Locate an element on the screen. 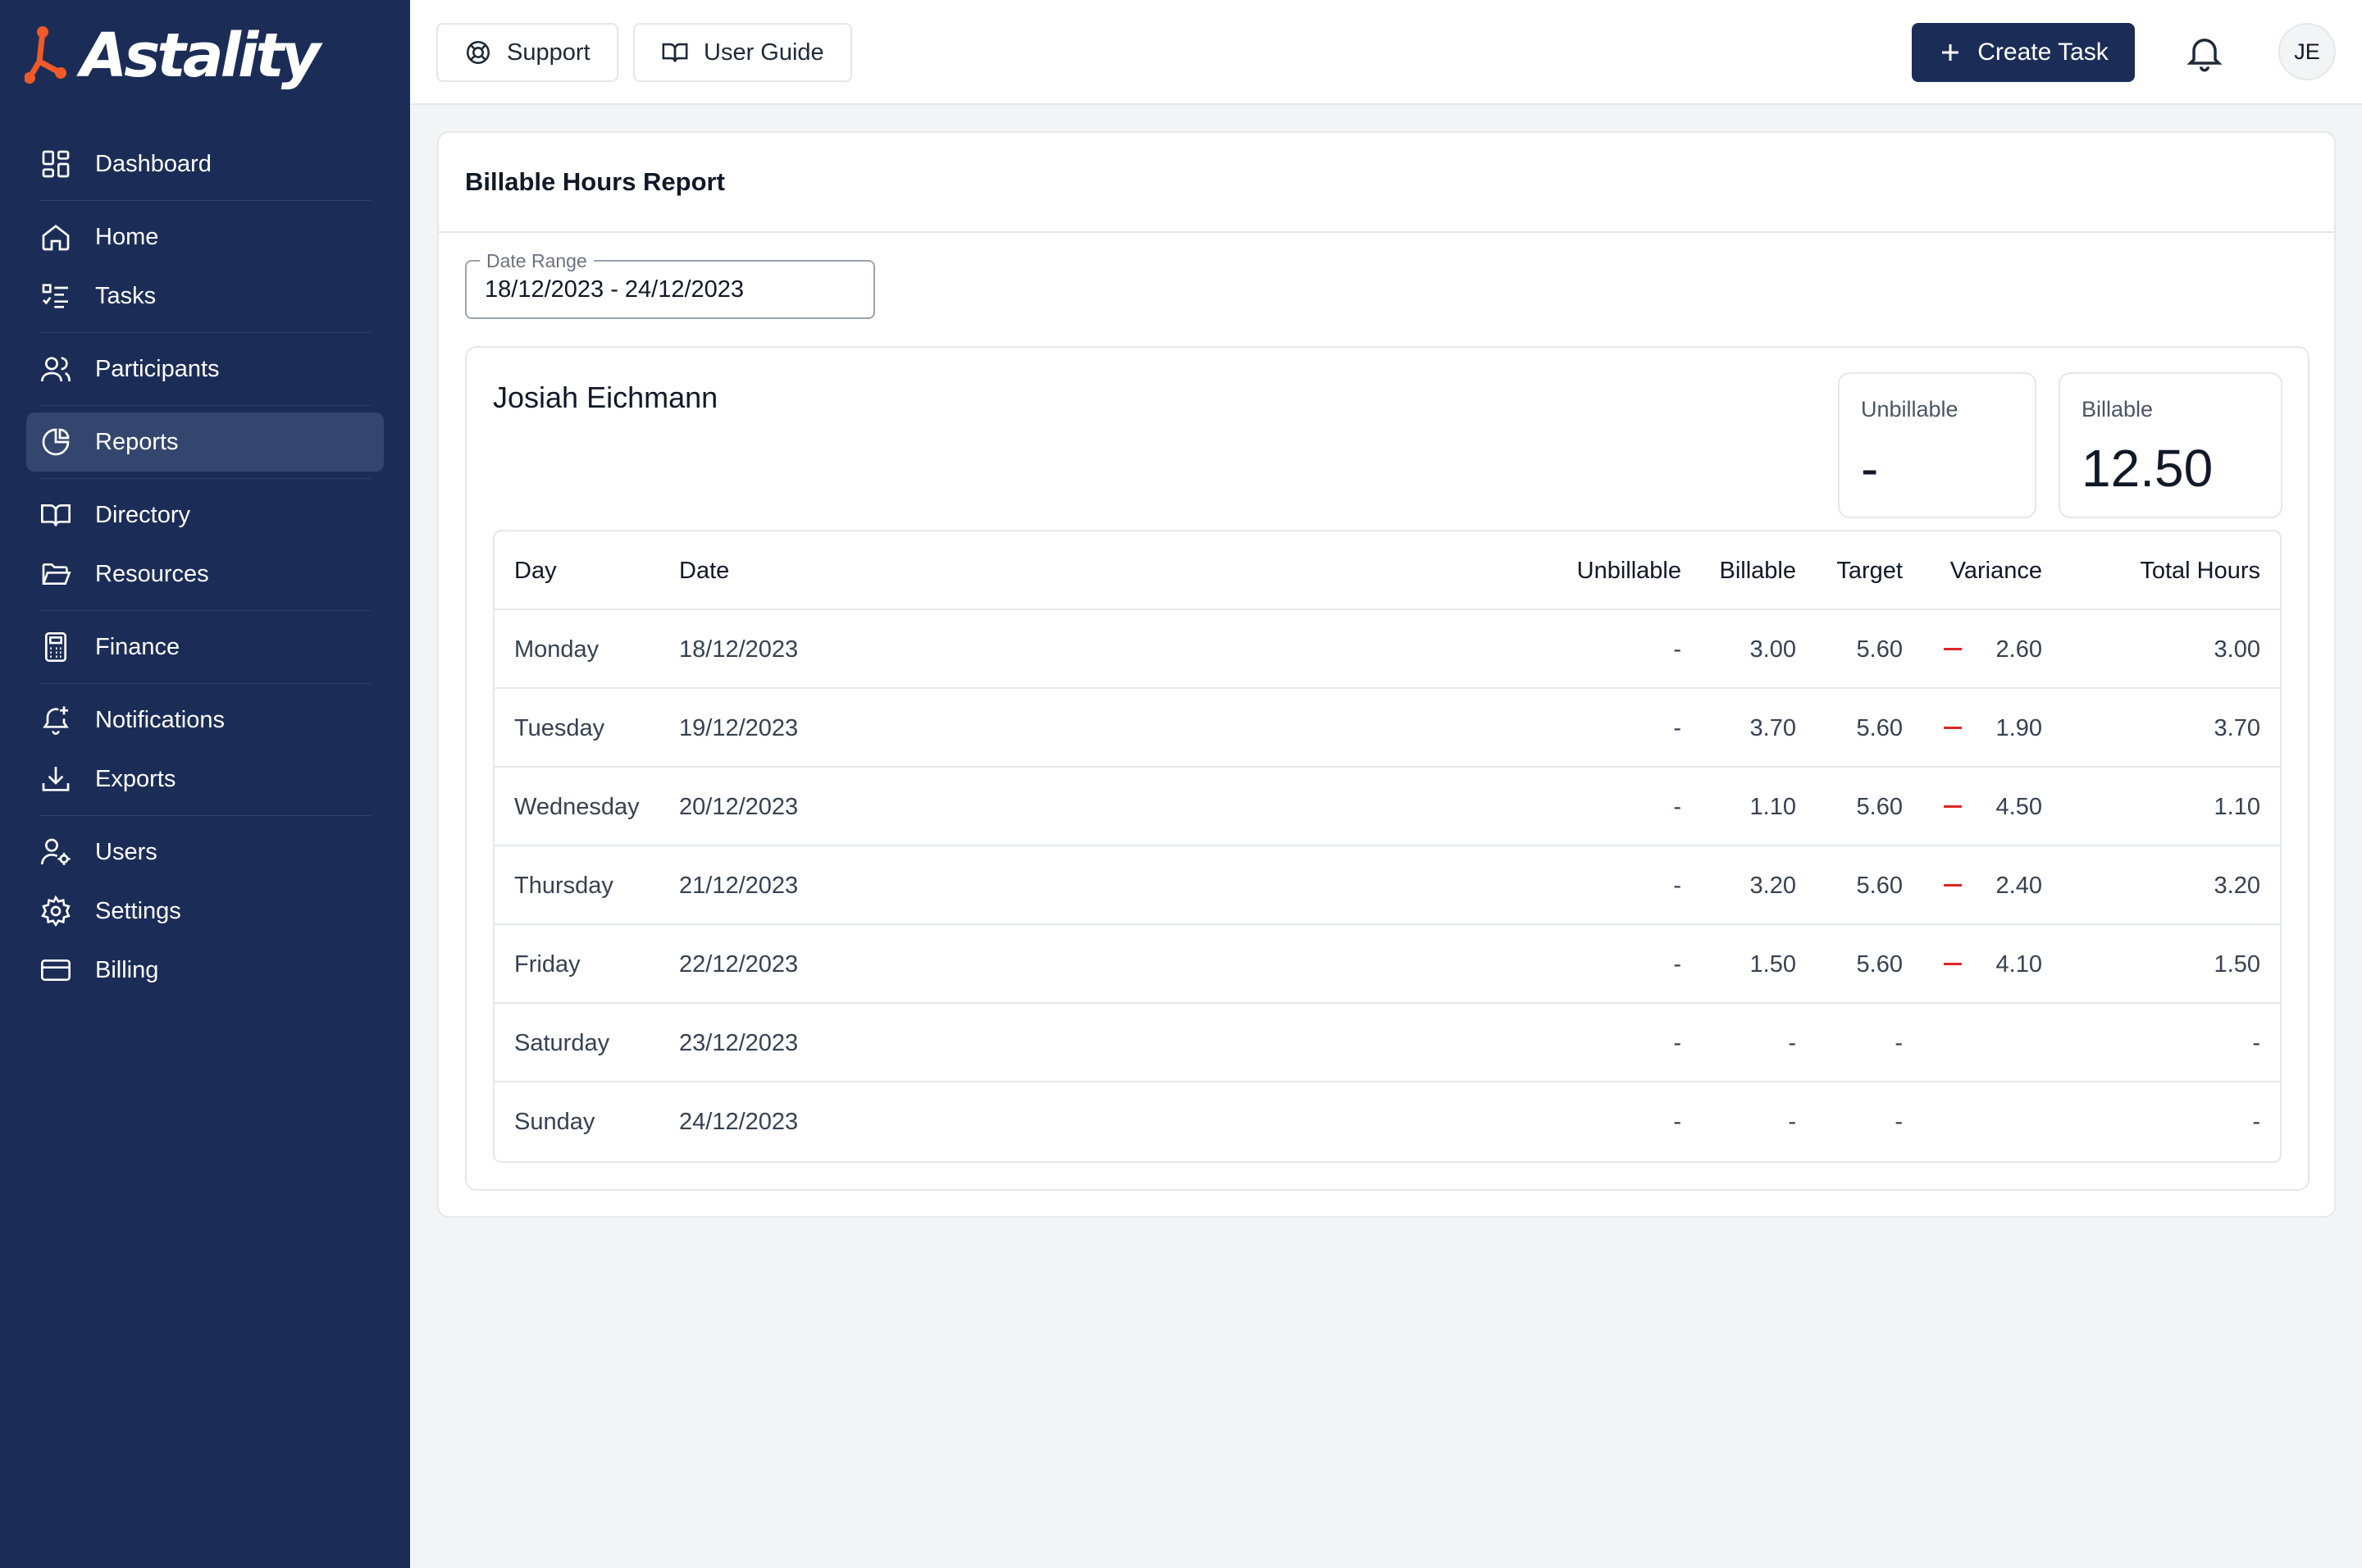 The height and width of the screenshot is (1568, 2362). cell-total-hours: - is located at coordinates (2256, 1043).